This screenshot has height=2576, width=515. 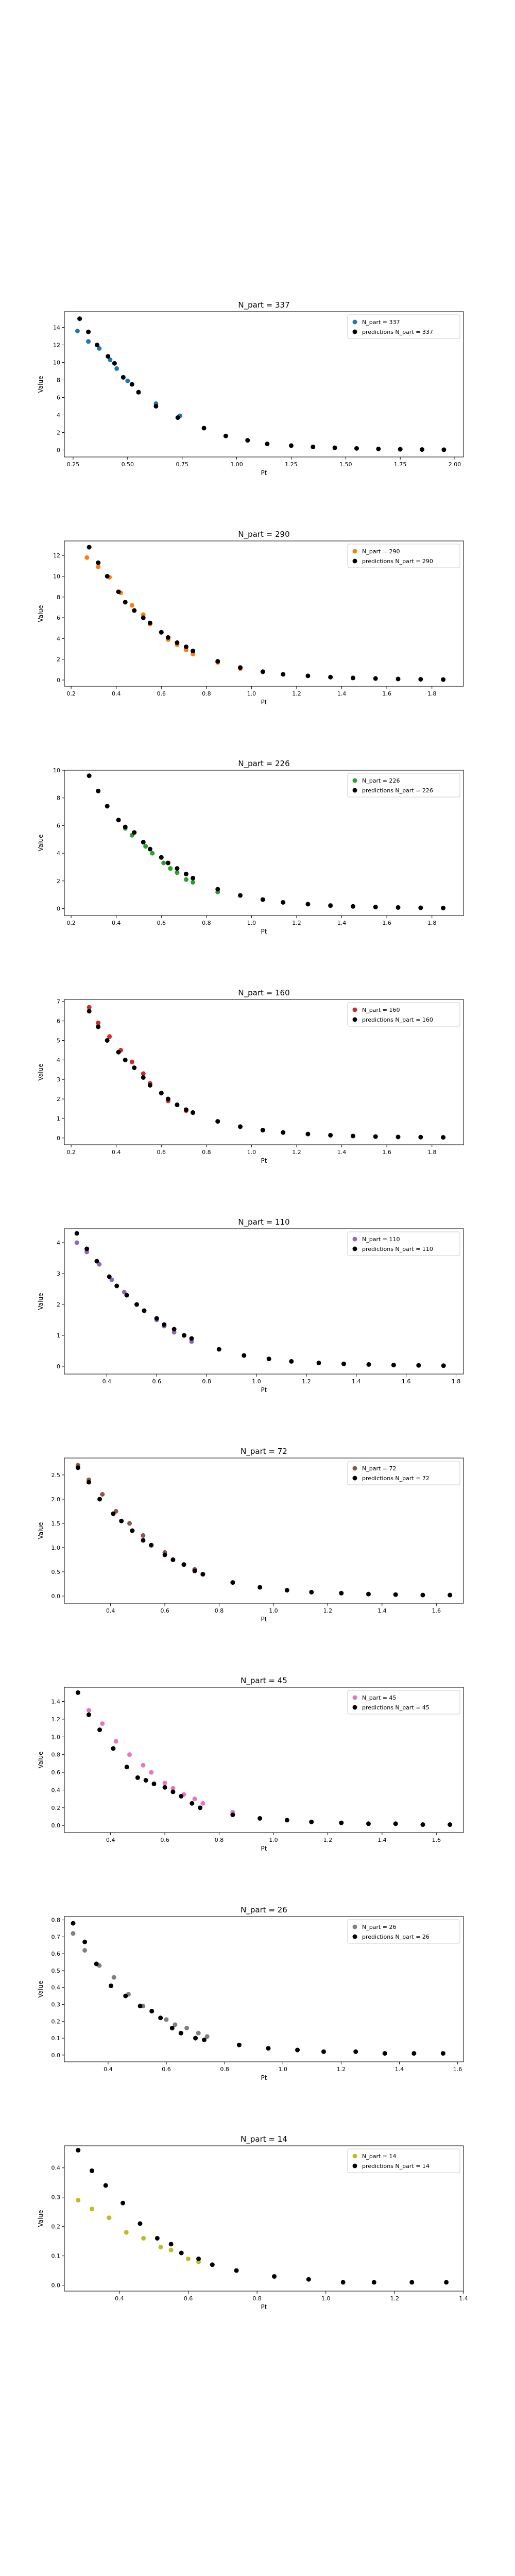 I want to click on legend-label: N_part = 14, so click(x=379, y=2157).